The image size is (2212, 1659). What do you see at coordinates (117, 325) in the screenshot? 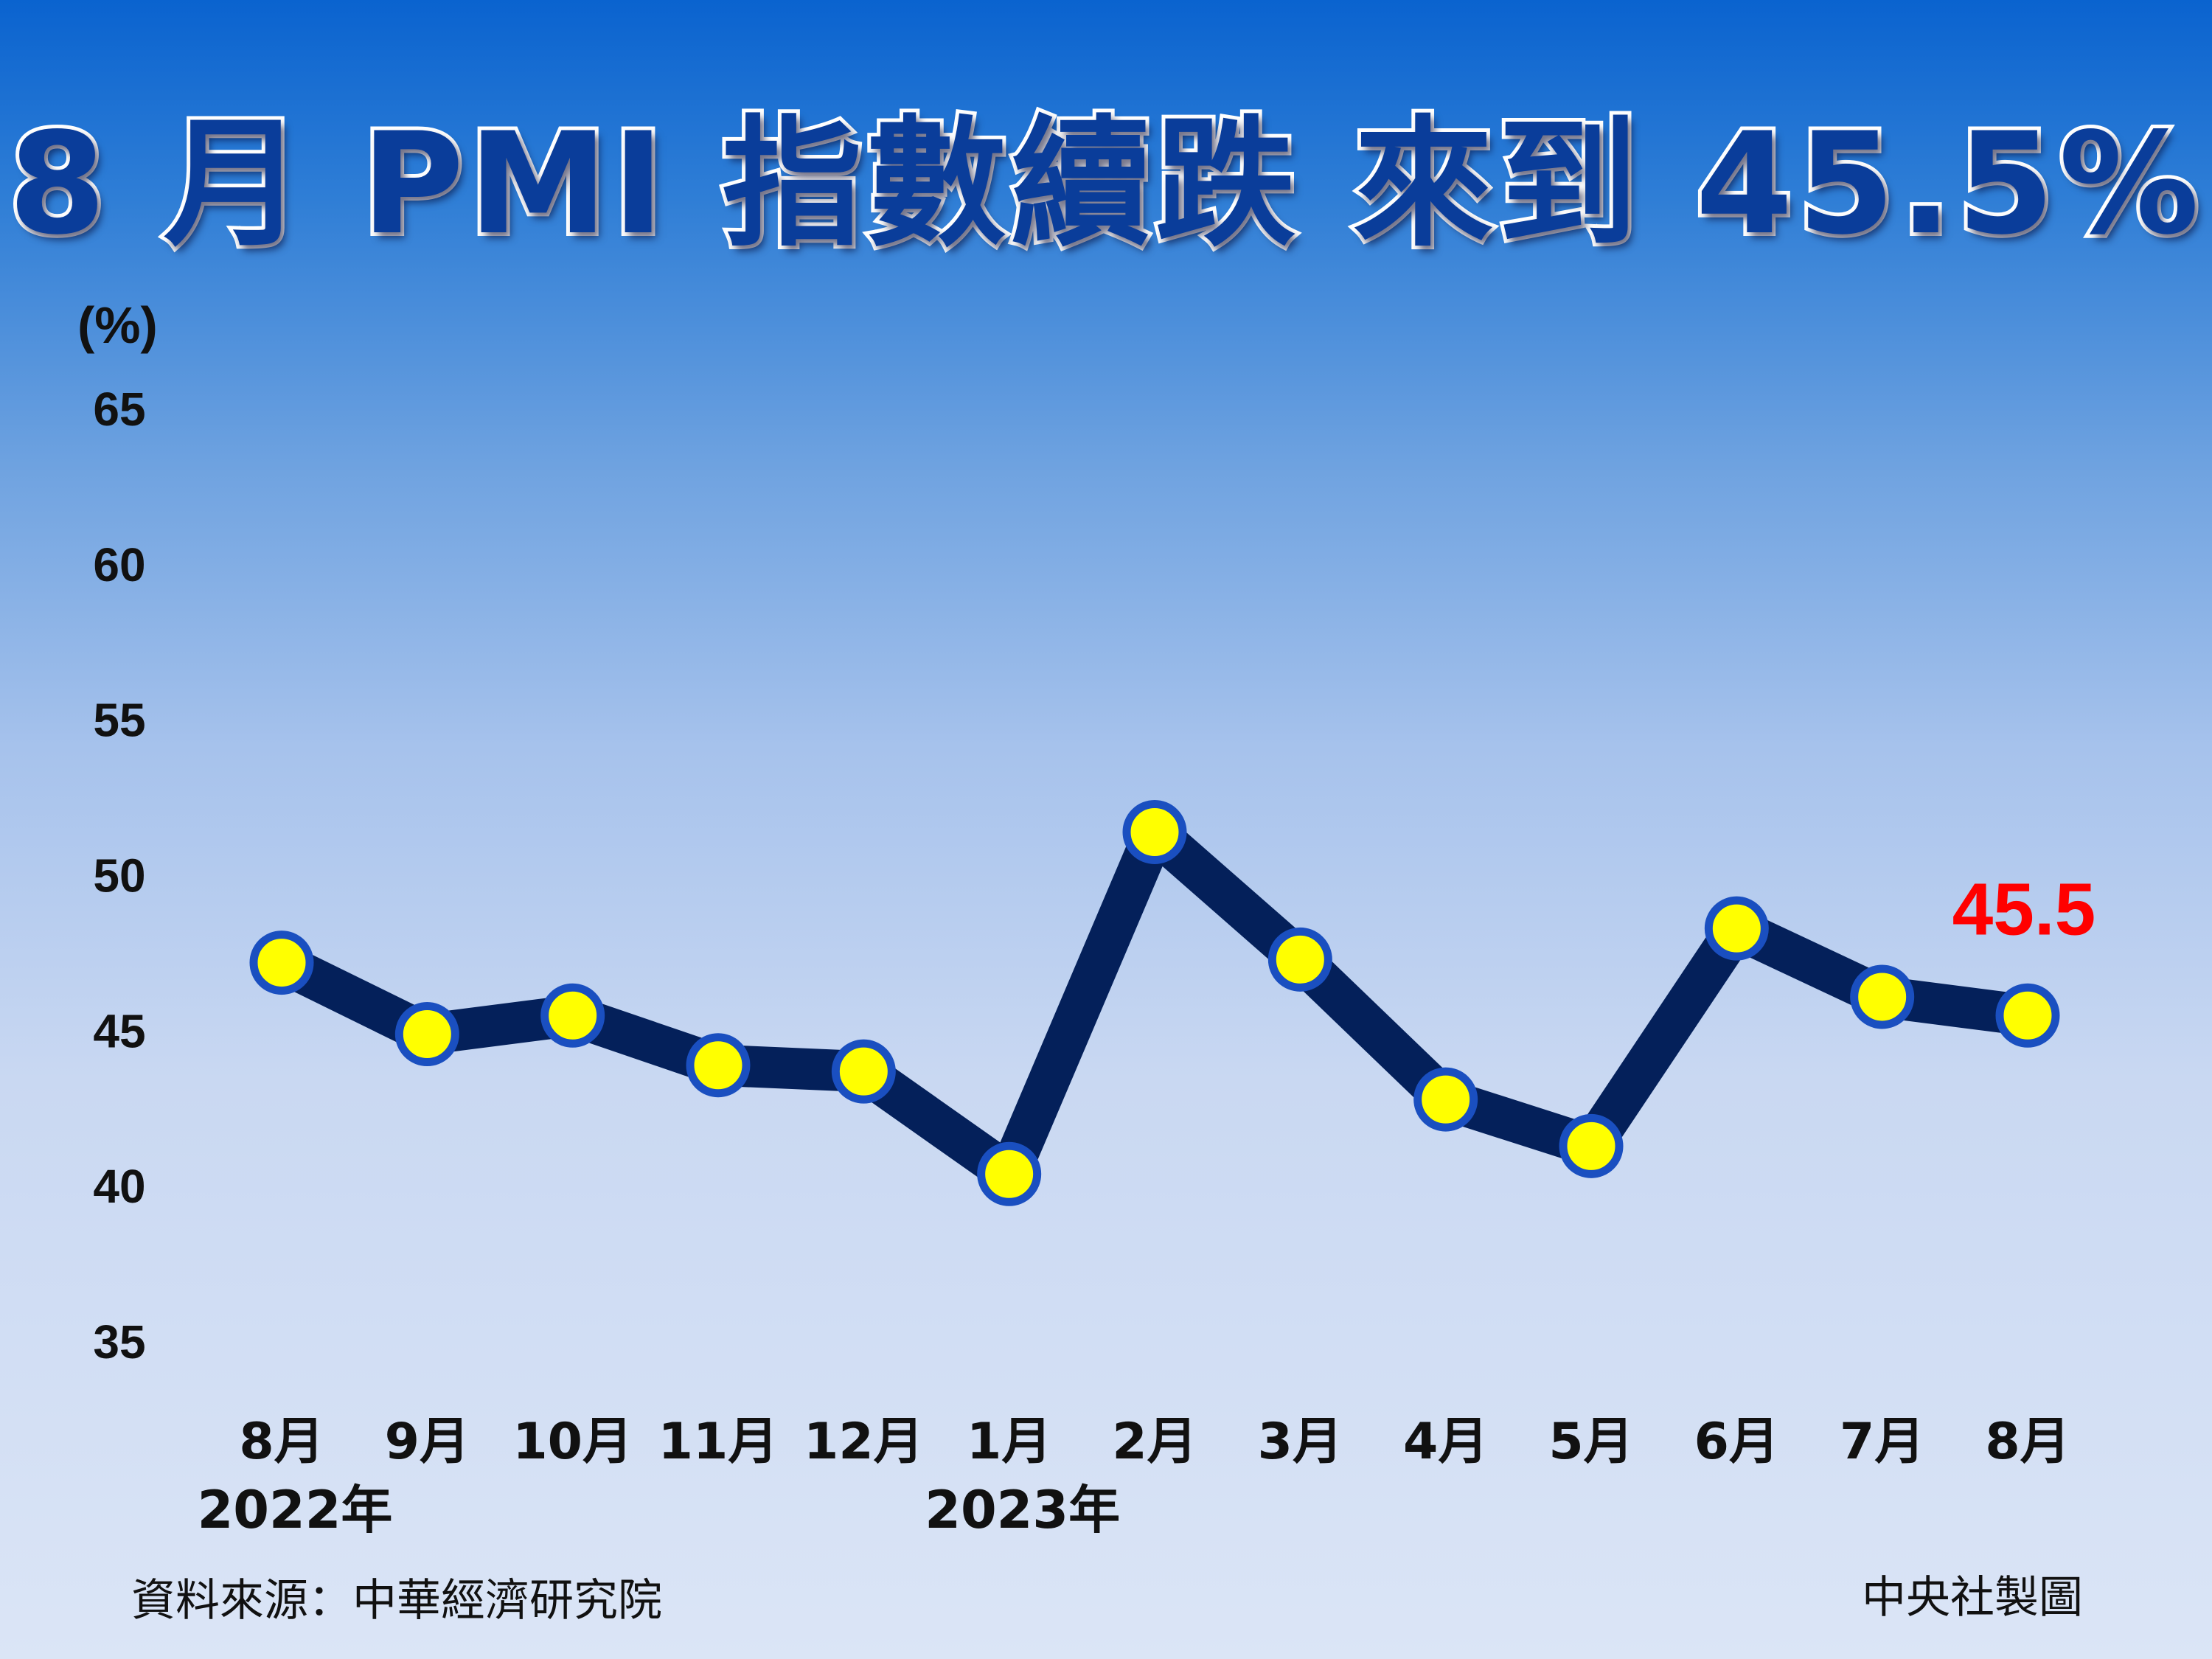
I see `y-axis-unit: (%)` at bounding box center [117, 325].